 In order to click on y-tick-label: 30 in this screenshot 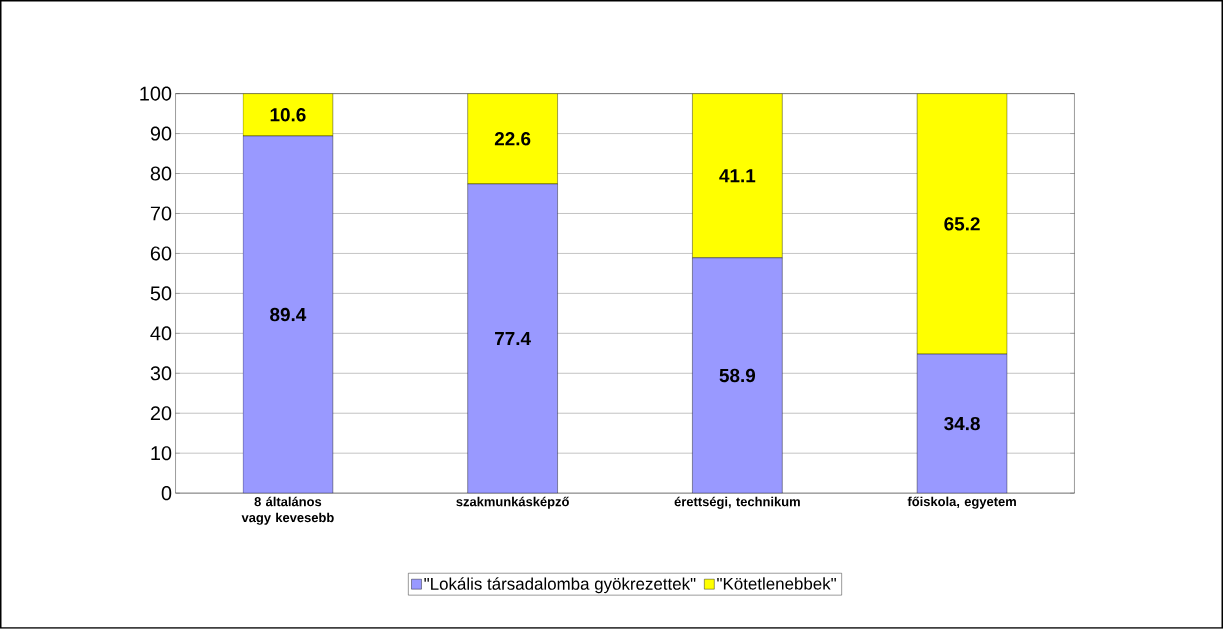, I will do `click(161, 373)`.